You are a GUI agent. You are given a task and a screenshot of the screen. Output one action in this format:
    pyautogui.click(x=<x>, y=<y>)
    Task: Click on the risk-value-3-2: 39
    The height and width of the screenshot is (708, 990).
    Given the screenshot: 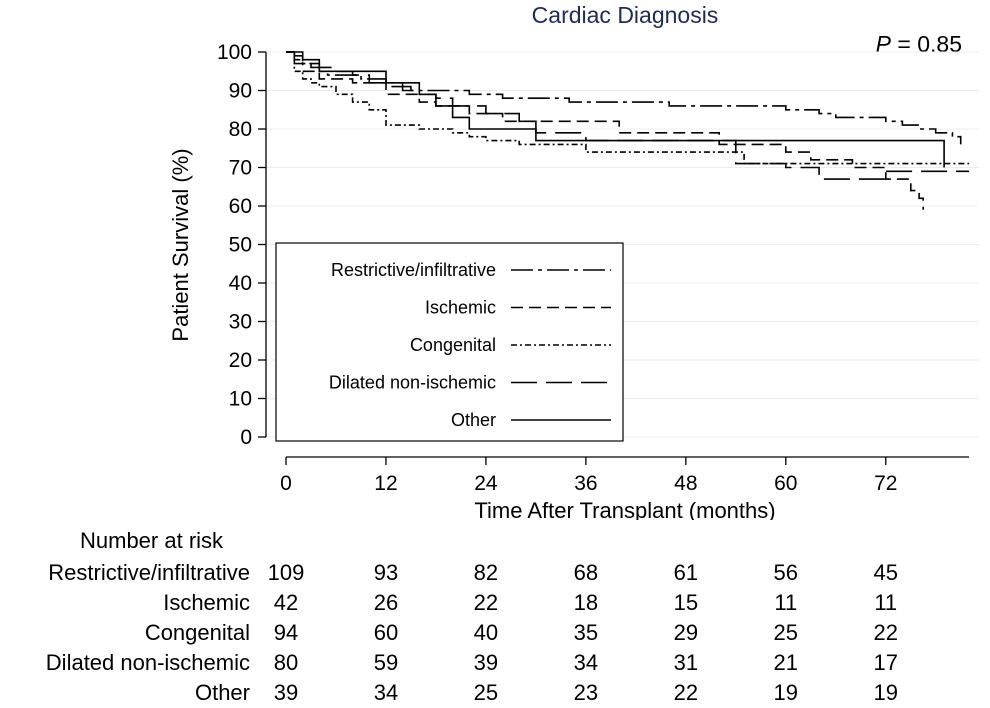 What is the action you would take?
    pyautogui.click(x=486, y=662)
    